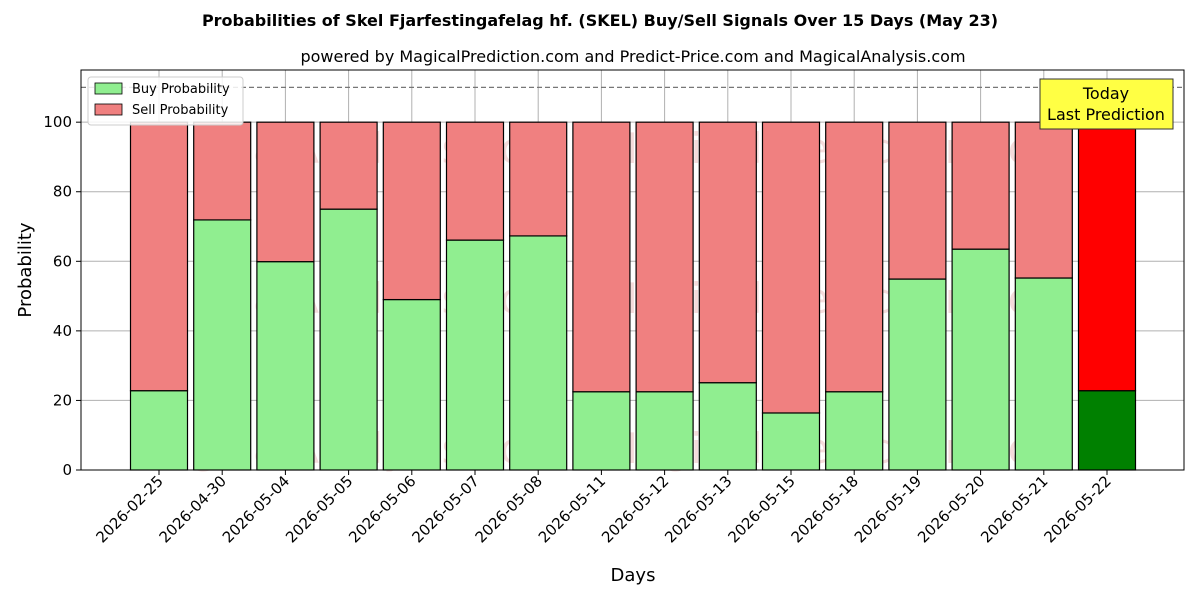 This screenshot has height=600, width=1200. What do you see at coordinates (129, 509) in the screenshot?
I see `x-tick-label: 2026-02-25` at bounding box center [129, 509].